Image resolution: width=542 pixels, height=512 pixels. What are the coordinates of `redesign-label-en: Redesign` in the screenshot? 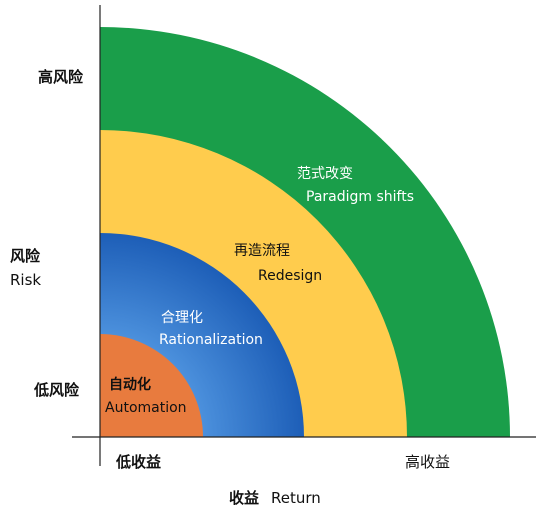 It's located at (290, 276).